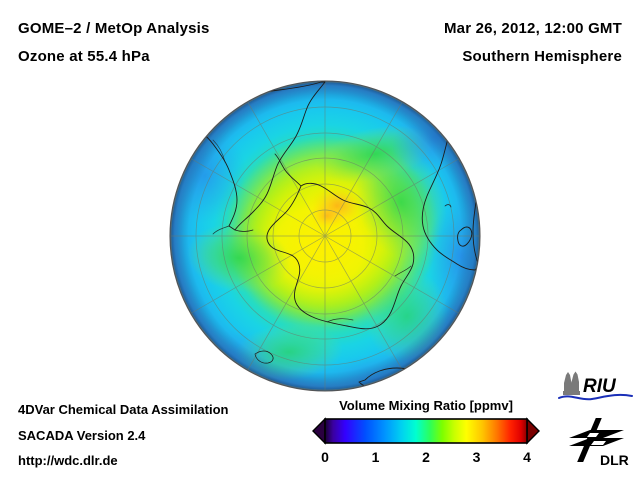 This screenshot has width=640, height=480. Describe the element at coordinates (114, 28) in the screenshot. I see `page-title-instrument: GOME–2 / MetOp Analysis` at that location.